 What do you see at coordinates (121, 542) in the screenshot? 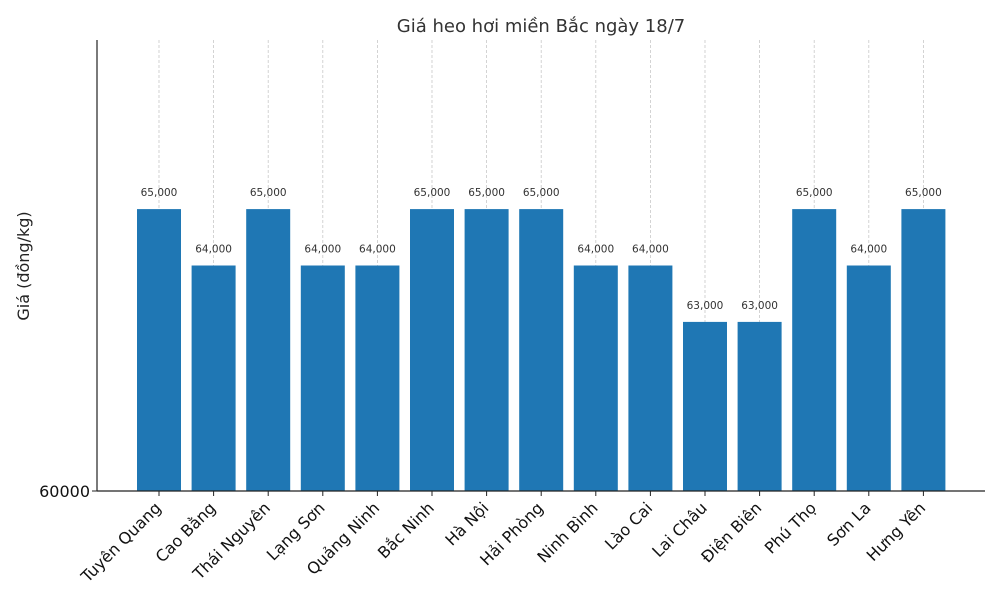
I see `x-tick-label: Tuyên Quang` at bounding box center [121, 542].